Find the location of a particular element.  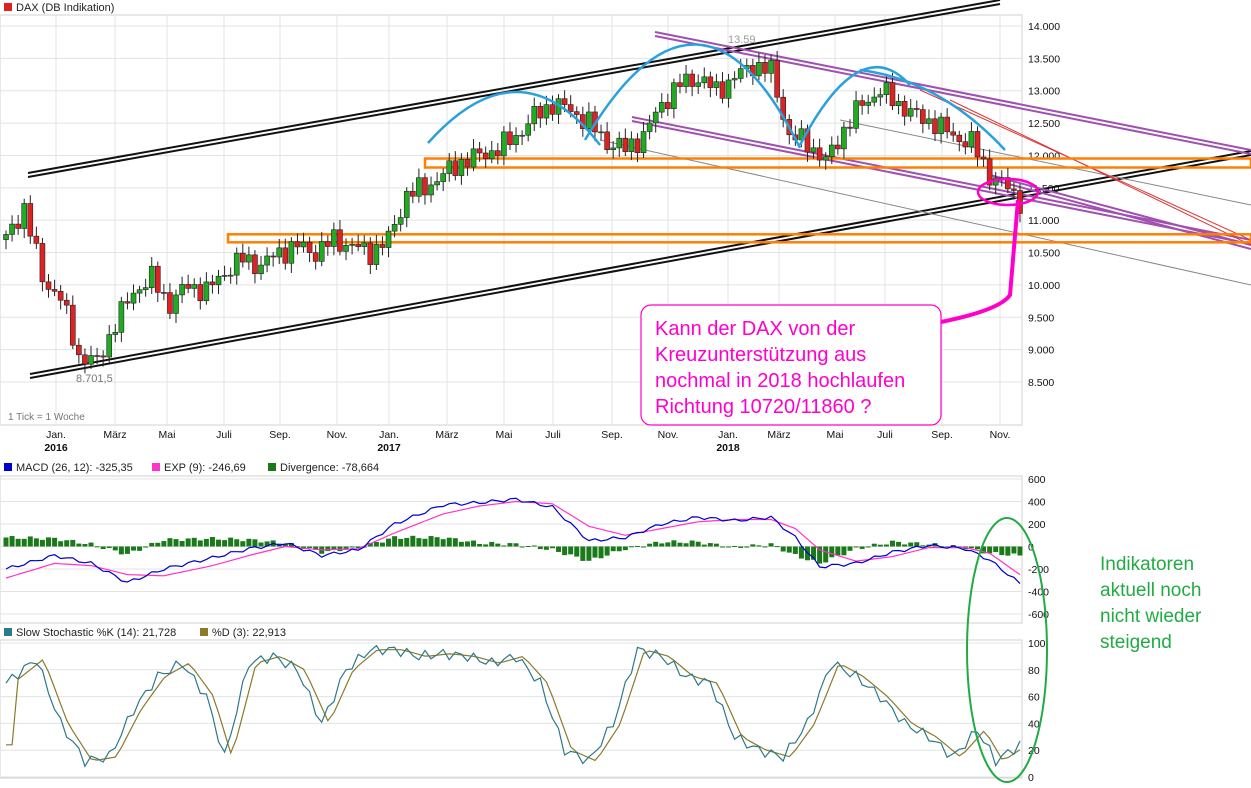

callout-circle is located at coordinates (1008, 192).